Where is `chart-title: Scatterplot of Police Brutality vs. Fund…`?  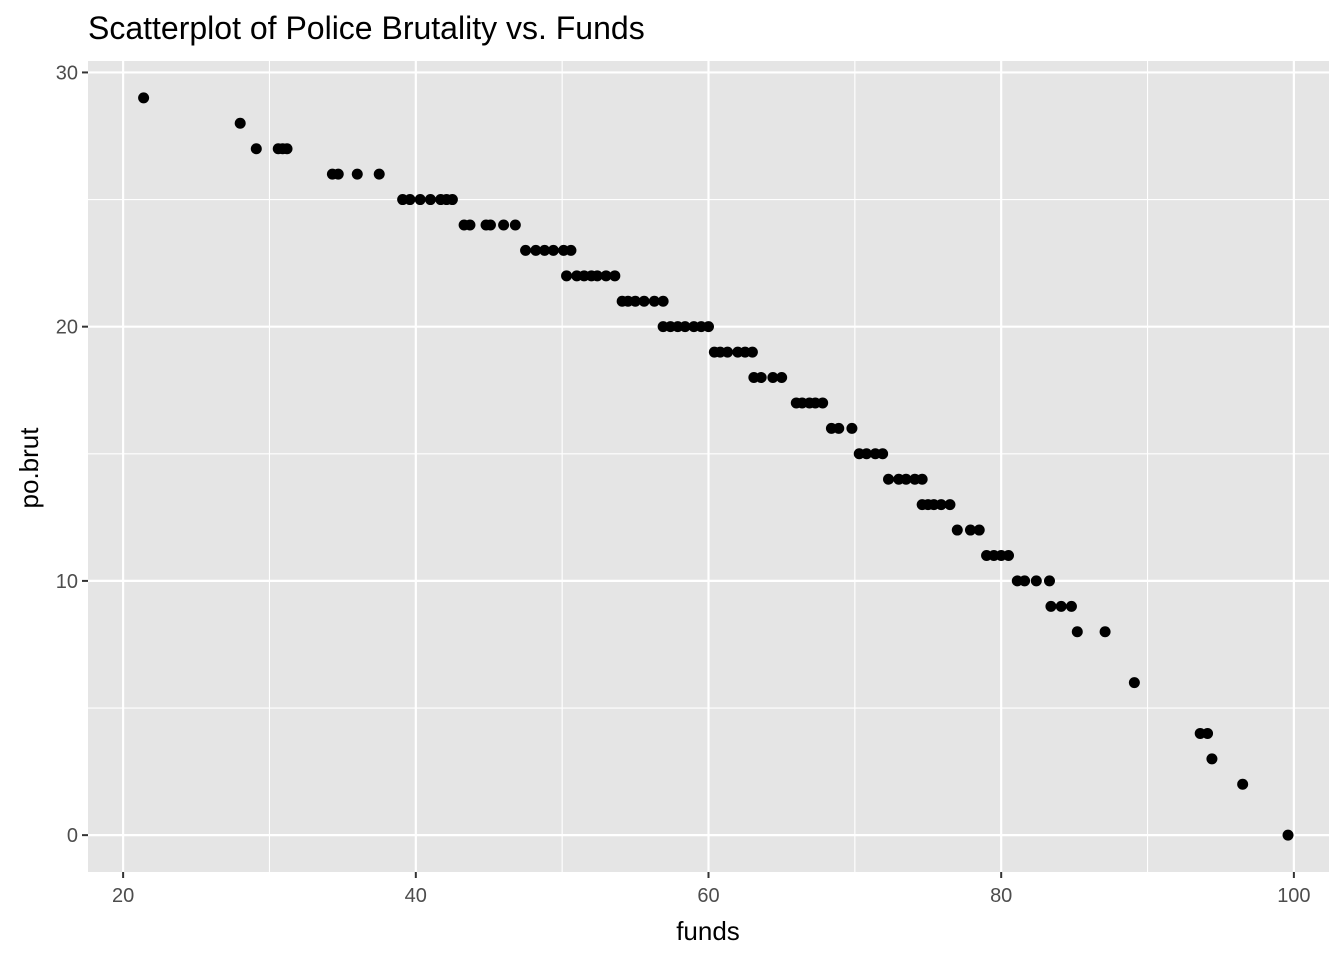
chart-title: Scatterplot of Police Brutality vs. Fund… is located at coordinates (366, 28).